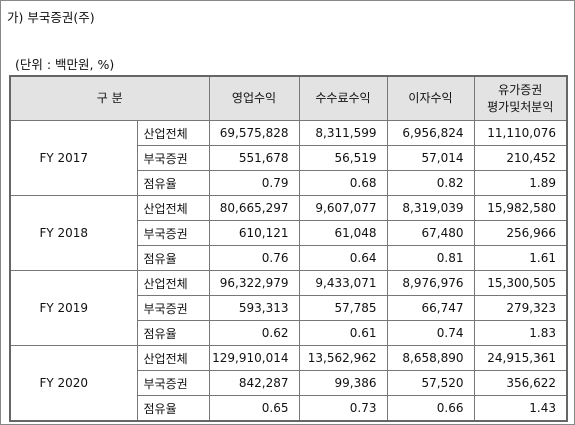 The height and width of the screenshot is (425, 575). Describe the element at coordinates (520, 233) in the screenshot. I see `value-cell: 256,966` at that location.